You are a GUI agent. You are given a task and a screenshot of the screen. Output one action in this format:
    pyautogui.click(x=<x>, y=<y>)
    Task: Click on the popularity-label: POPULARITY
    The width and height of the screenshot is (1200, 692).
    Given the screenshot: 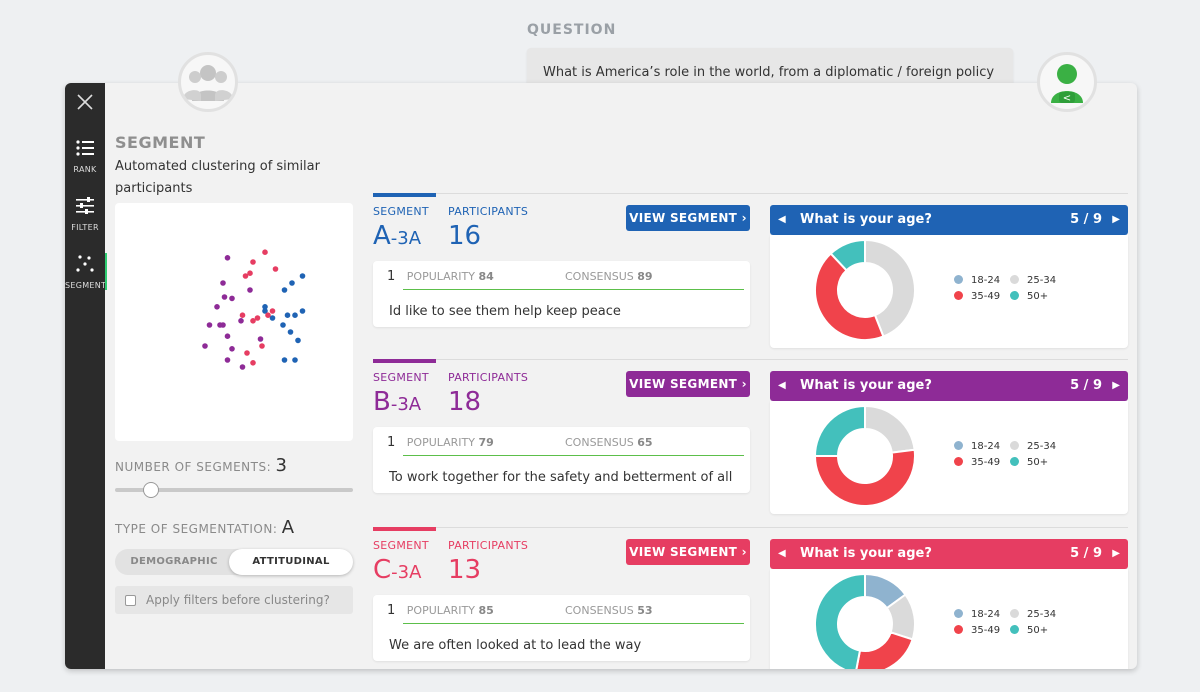 What is the action you would take?
    pyautogui.click(x=440, y=610)
    